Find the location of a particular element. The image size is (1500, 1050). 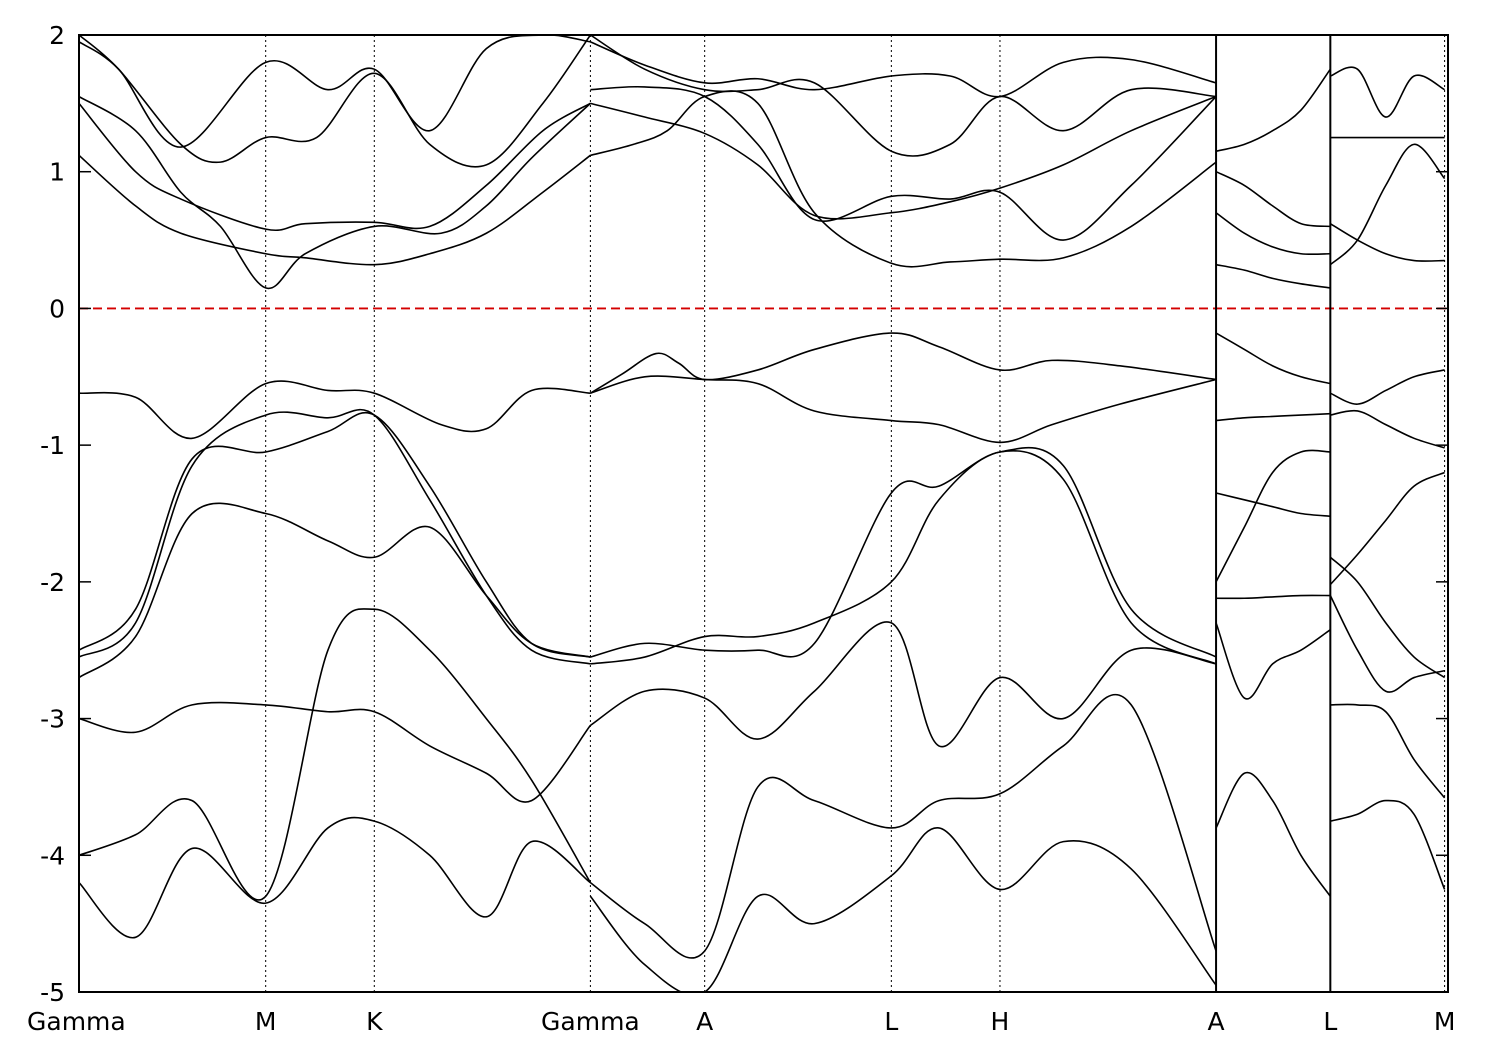

kpoint-label: H is located at coordinates (1000, 1021).